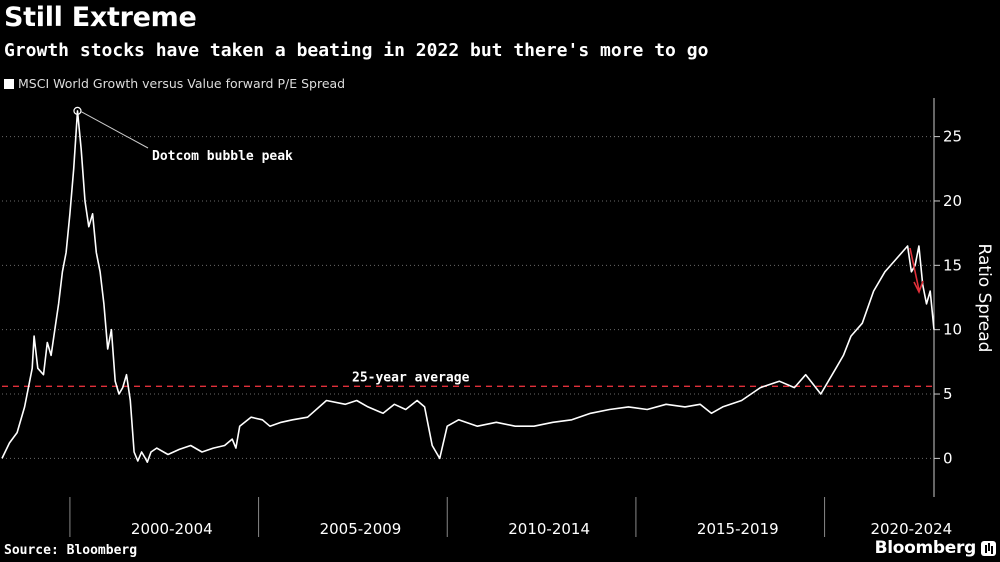 The width and height of the screenshot is (1000, 562). I want to click on source-note: Source: Bloomberg, so click(71, 550).